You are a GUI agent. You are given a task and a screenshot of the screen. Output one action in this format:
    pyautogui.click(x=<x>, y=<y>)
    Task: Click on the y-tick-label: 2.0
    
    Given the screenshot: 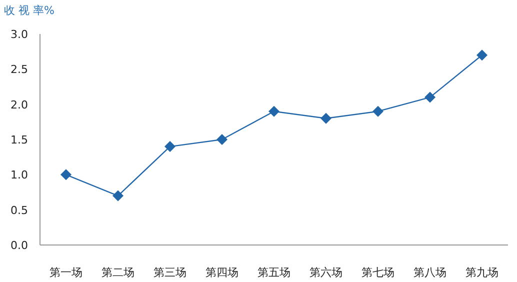 What is the action you would take?
    pyautogui.click(x=19, y=105)
    